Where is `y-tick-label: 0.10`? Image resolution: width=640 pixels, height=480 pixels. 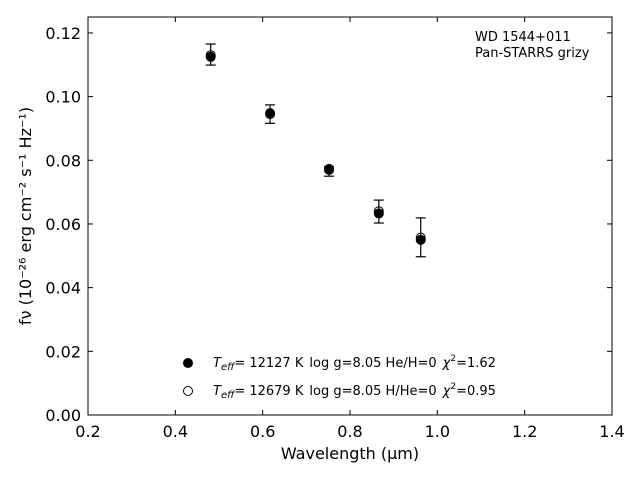 y-tick-label: 0.10 is located at coordinates (63, 97).